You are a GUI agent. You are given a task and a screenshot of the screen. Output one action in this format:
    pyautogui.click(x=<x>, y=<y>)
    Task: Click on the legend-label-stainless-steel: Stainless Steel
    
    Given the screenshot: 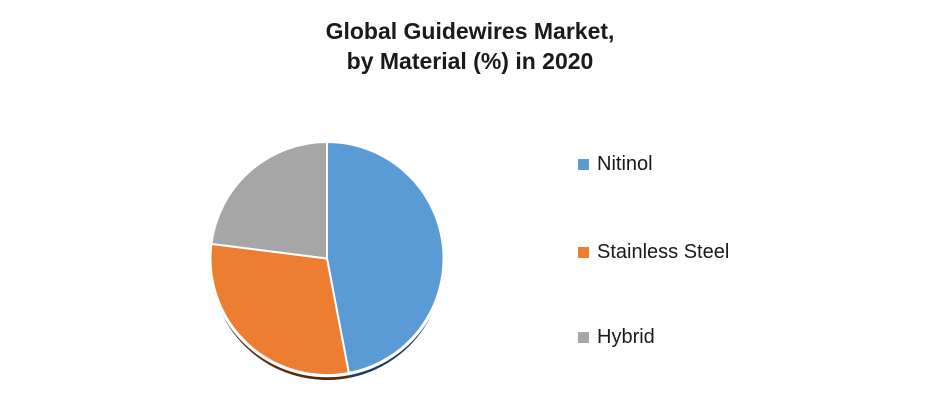 What is the action you would take?
    pyautogui.click(x=663, y=251)
    